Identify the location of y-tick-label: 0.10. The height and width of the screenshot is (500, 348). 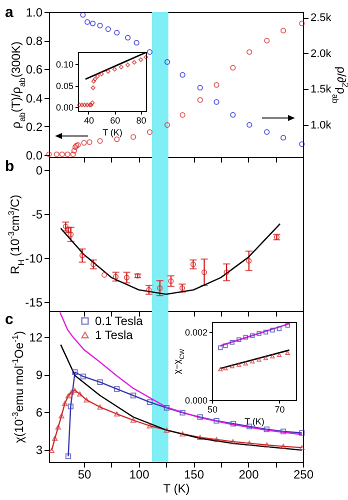
(65, 65).